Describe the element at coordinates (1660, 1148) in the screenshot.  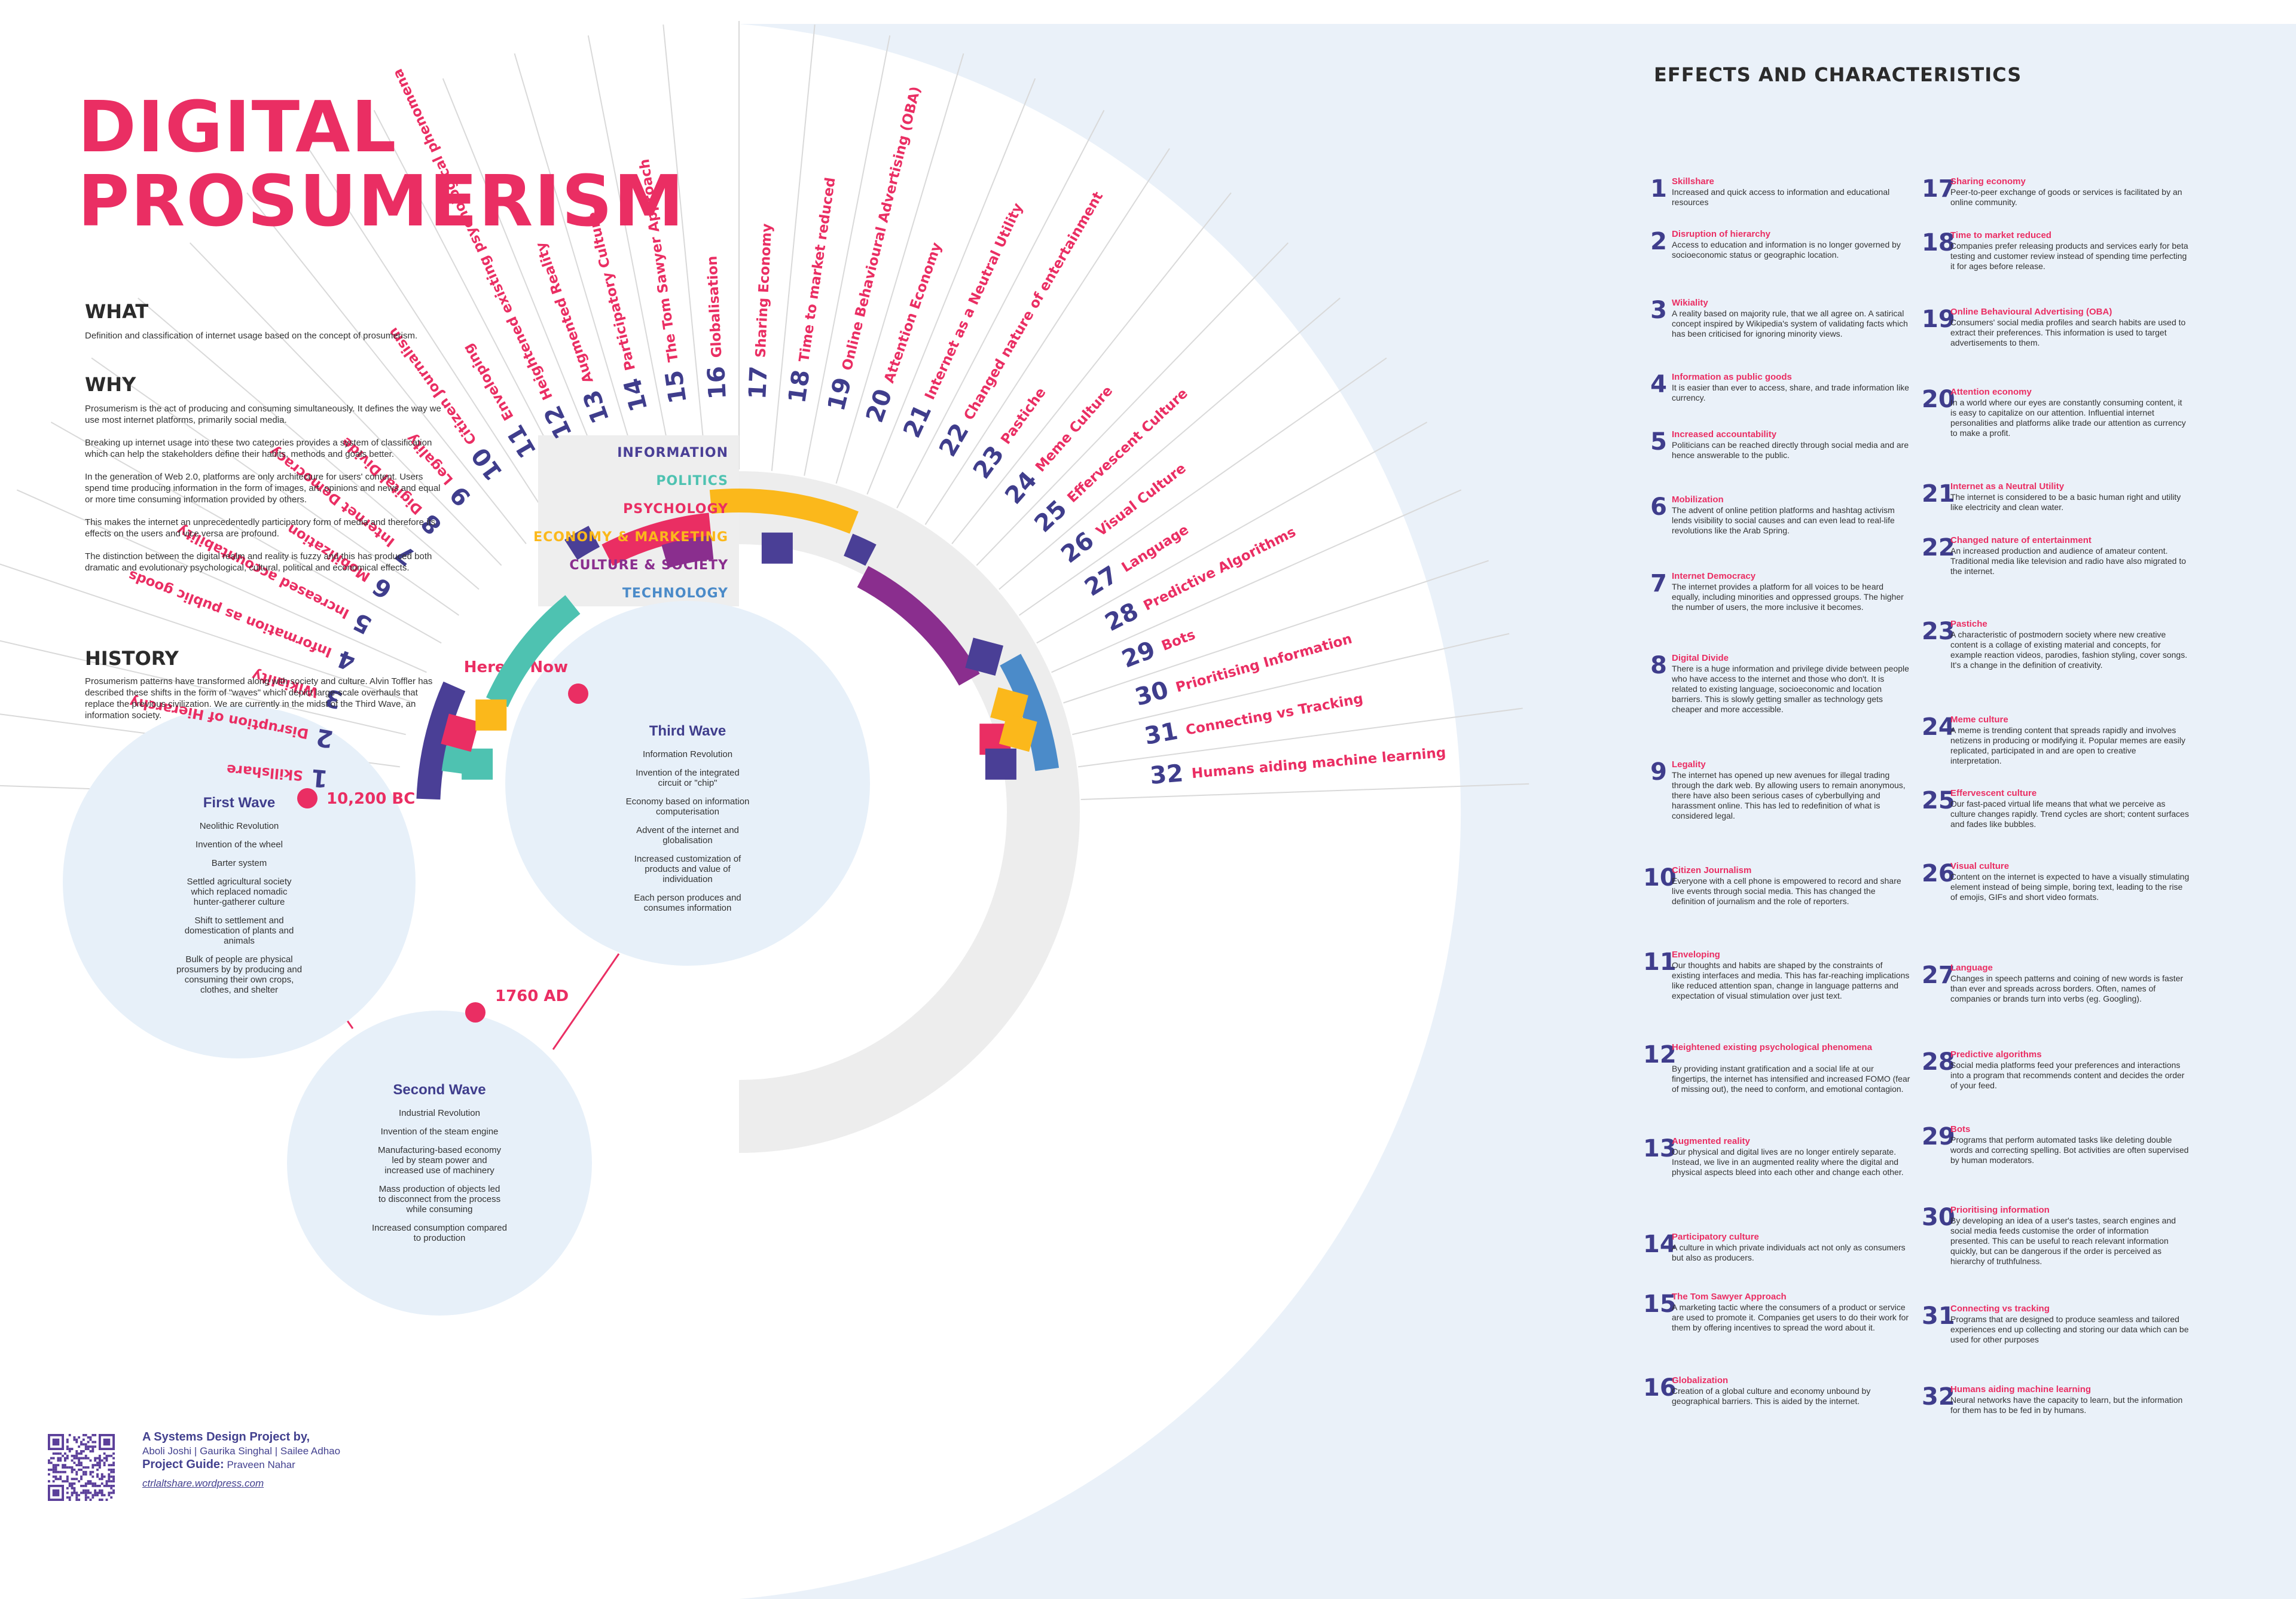
I see `effect-number: 13` at that location.